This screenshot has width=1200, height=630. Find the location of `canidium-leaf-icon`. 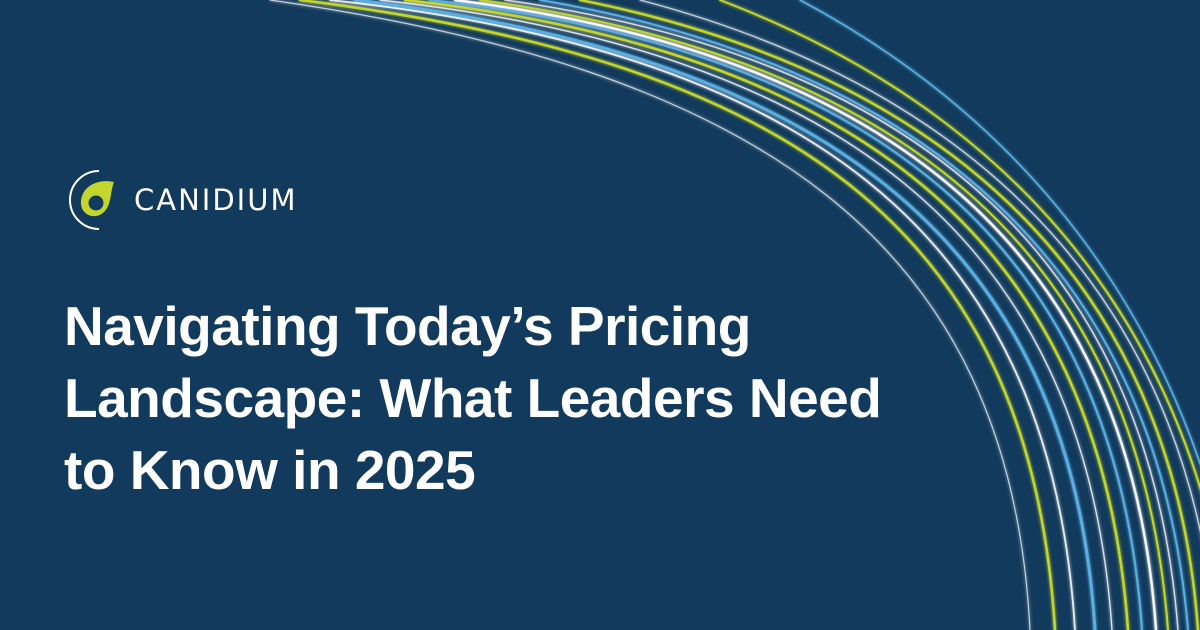

canidium-leaf-icon is located at coordinates (91, 200).